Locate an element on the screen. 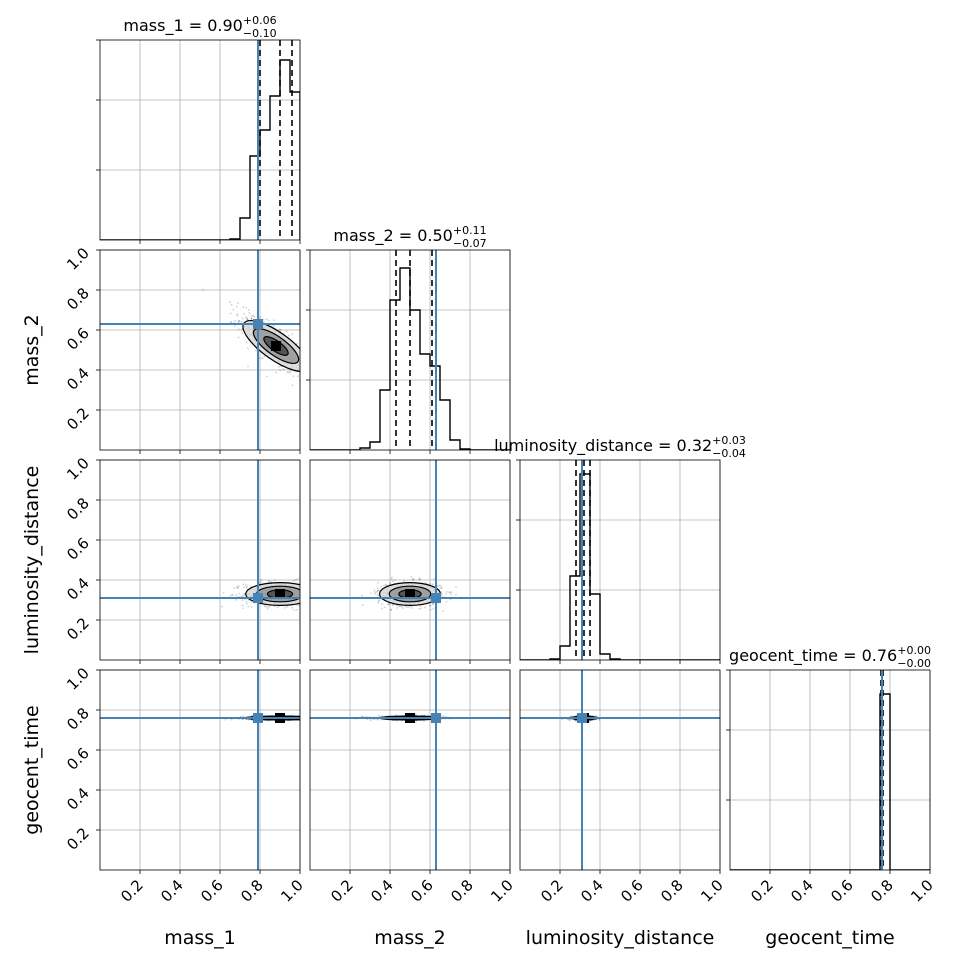 This screenshot has width=970, height=970. y-tick-label: 0.4 is located at coordinates (78, 589).